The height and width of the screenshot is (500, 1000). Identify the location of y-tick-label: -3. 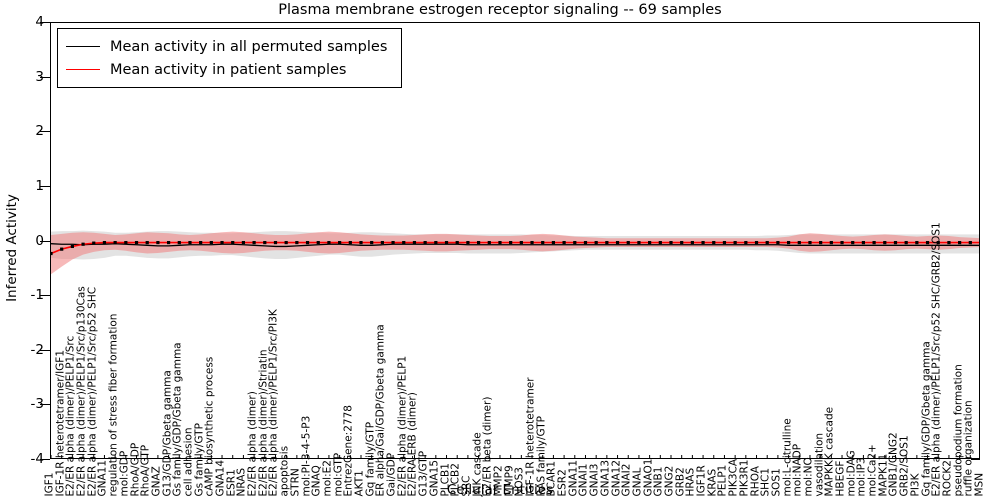
(37, 404).